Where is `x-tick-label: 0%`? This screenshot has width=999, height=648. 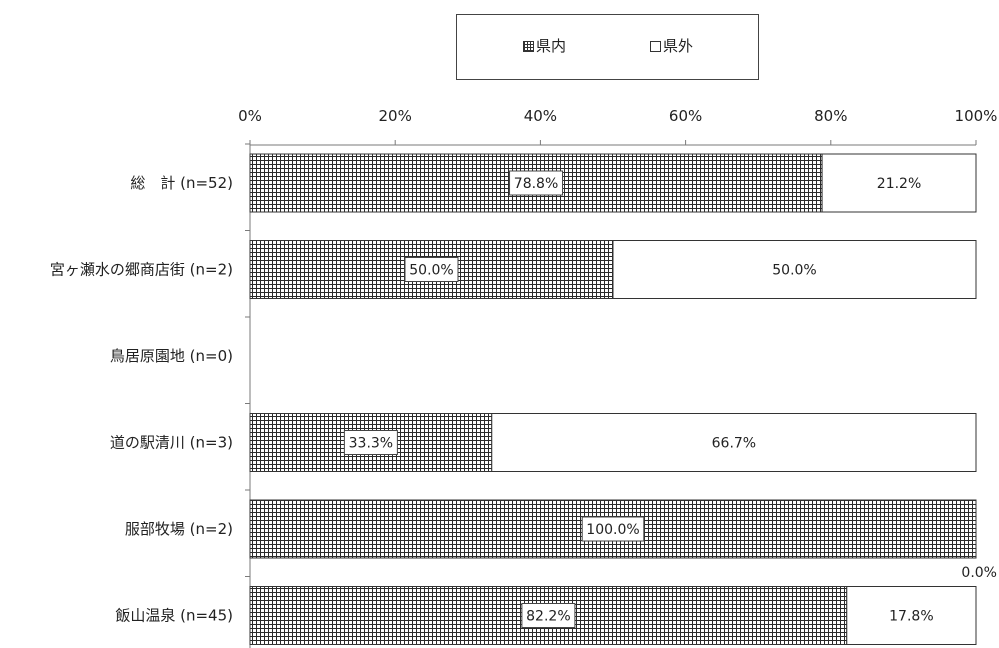 x-tick-label: 0% is located at coordinates (250, 116).